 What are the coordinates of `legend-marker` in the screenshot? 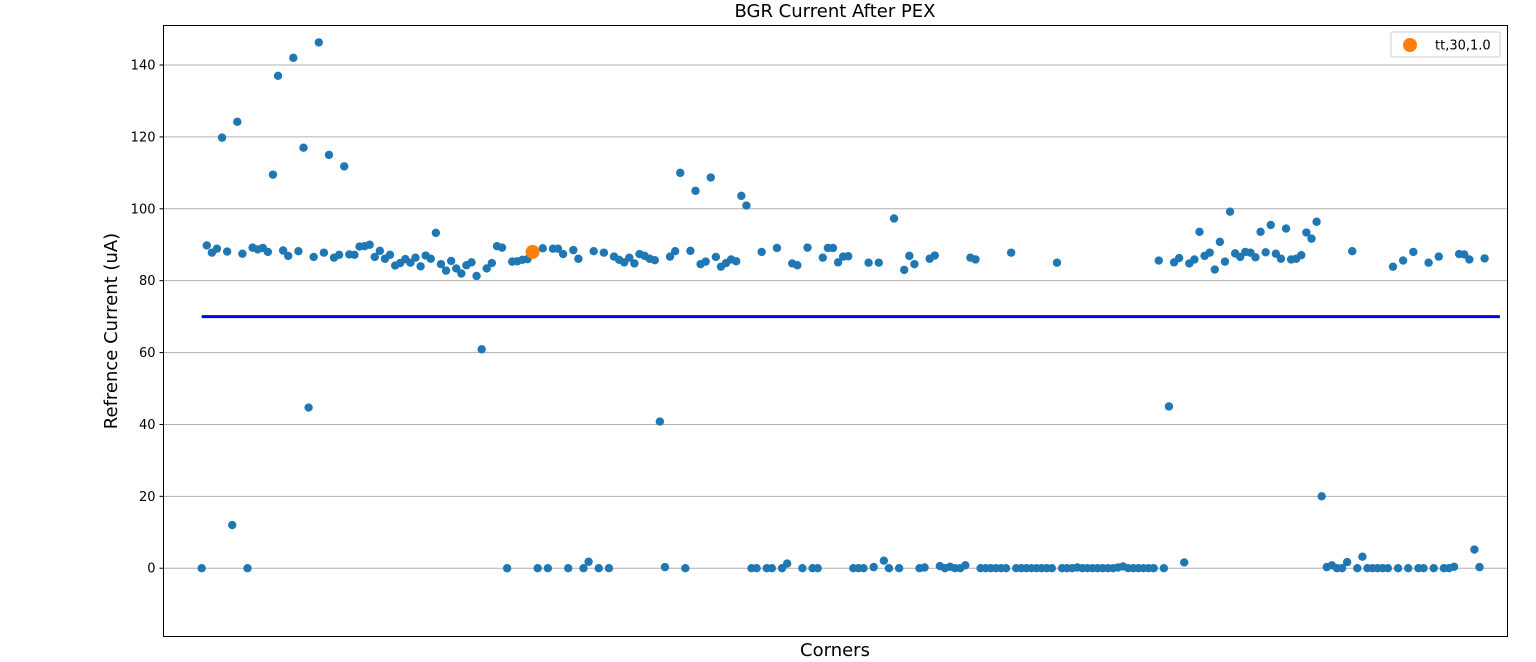 It's located at (1410, 45).